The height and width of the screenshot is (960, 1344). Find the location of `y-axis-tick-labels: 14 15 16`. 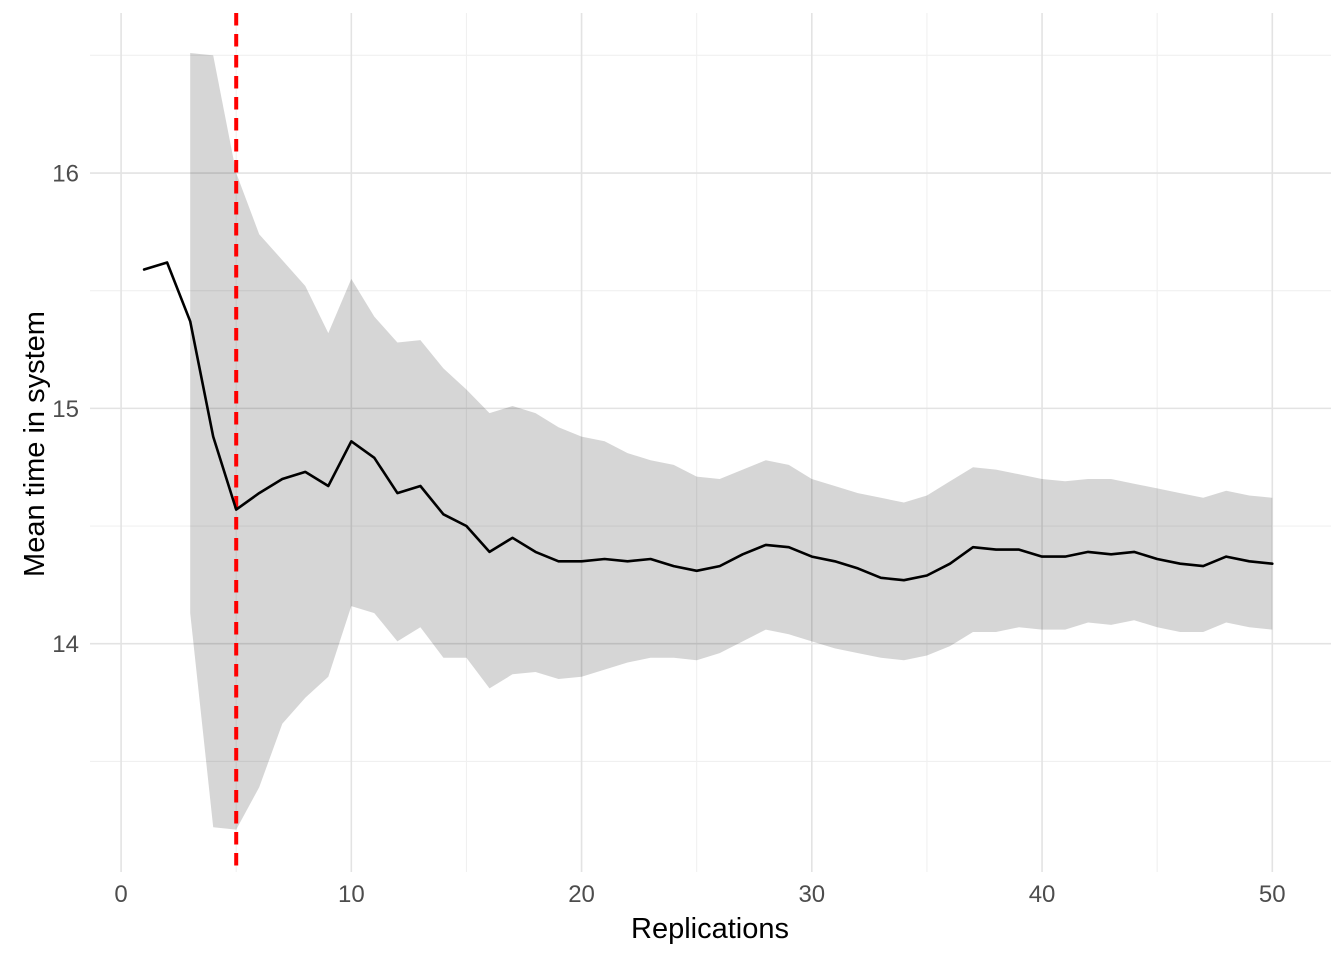

y-axis-tick-labels: 14 15 16 is located at coordinates (65, 410).